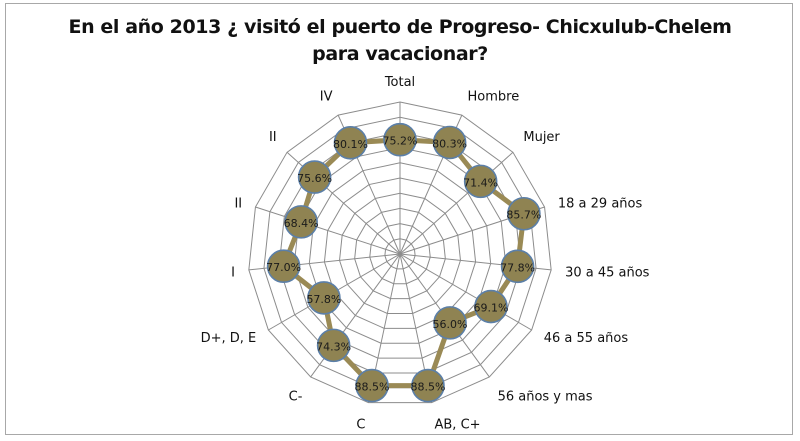  I want to click on data-point: 75.6%, so click(314, 177).